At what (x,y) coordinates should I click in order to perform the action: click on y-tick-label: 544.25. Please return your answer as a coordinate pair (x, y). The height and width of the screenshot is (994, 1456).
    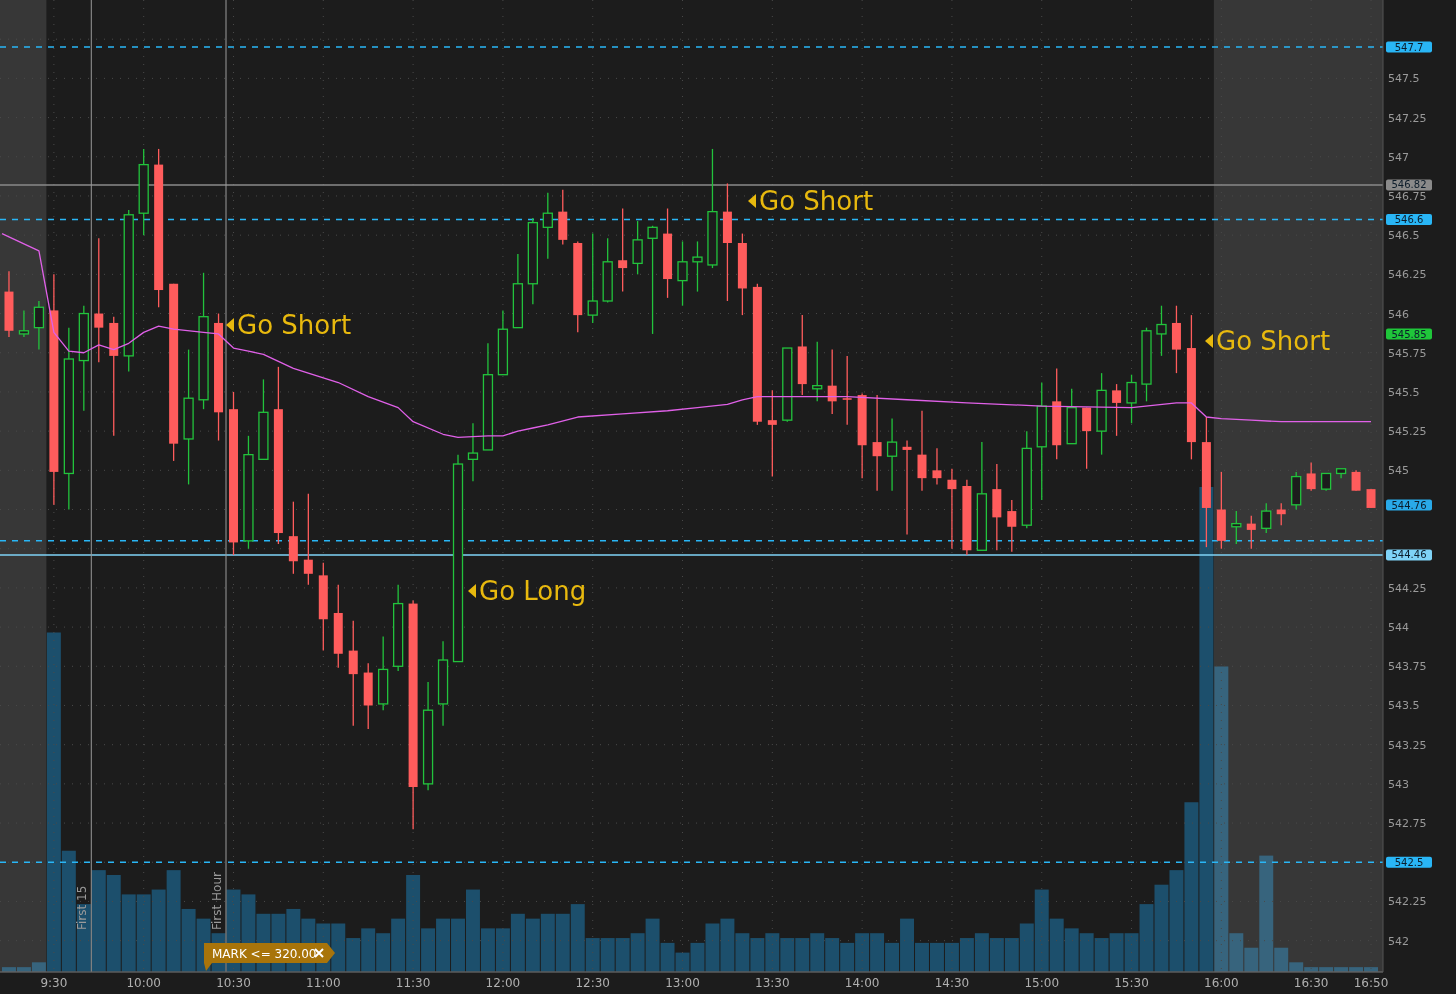
    Looking at the image, I should click on (1407, 588).